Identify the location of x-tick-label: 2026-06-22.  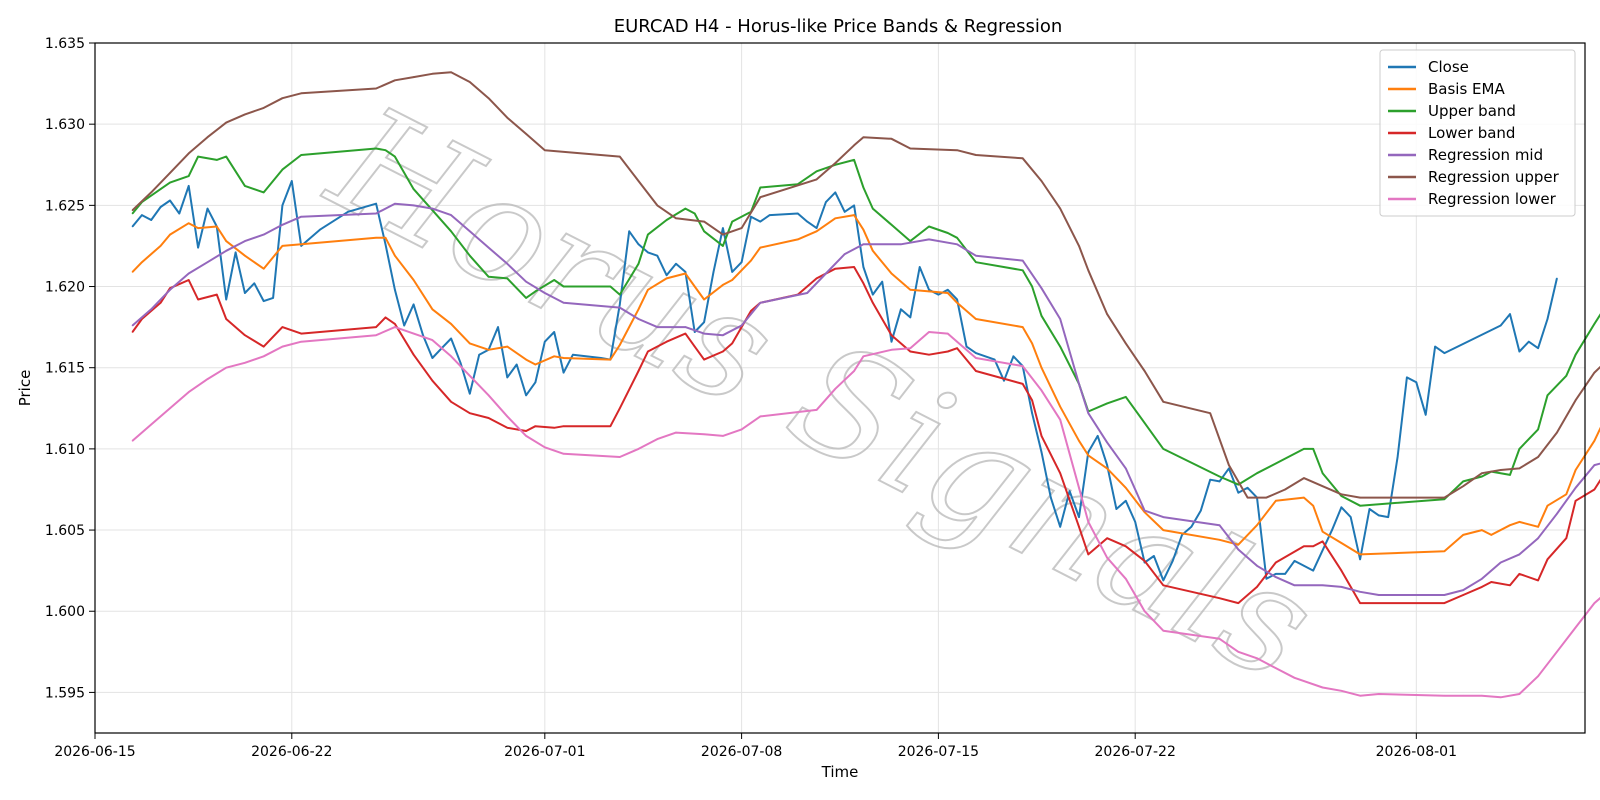
(291, 752).